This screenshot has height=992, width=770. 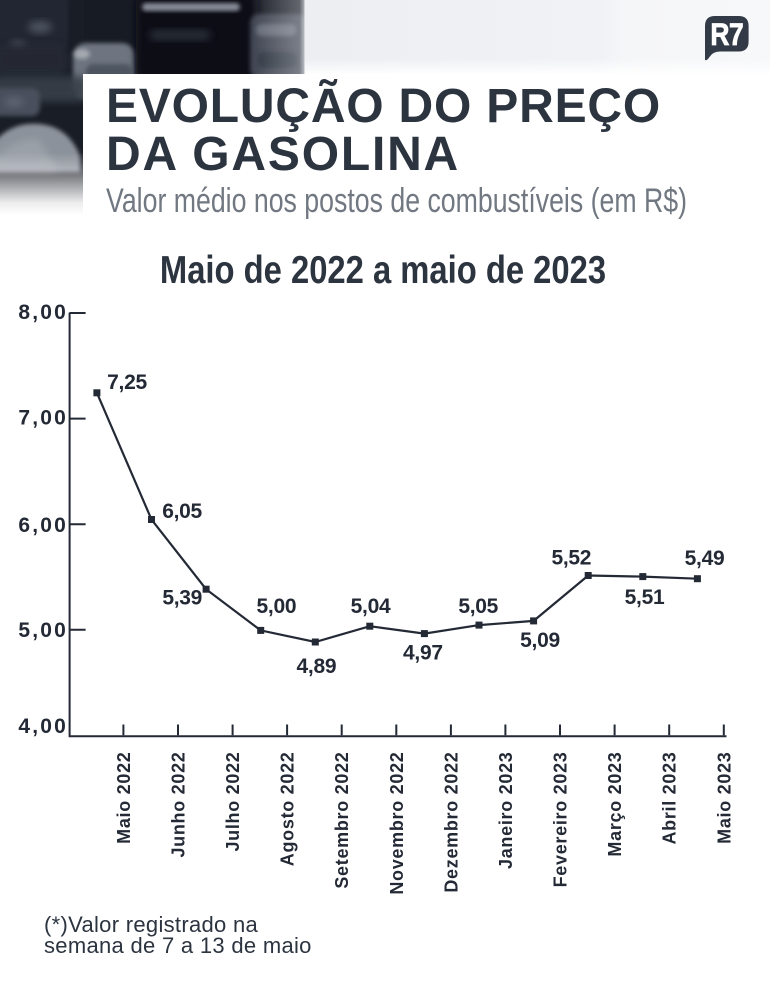 What do you see at coordinates (571, 557) in the screenshot?
I see `svg-text: 5,52` at bounding box center [571, 557].